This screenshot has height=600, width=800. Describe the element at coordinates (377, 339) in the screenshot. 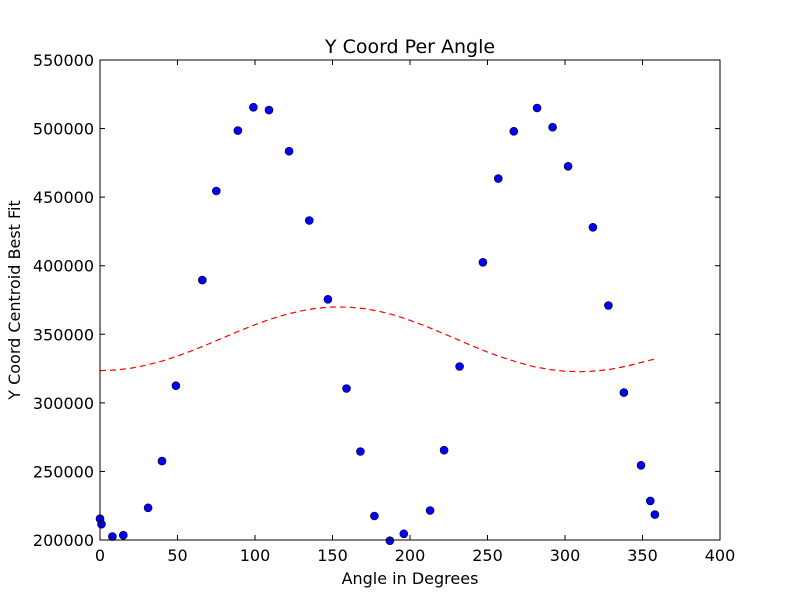

I see `fit-line` at that location.